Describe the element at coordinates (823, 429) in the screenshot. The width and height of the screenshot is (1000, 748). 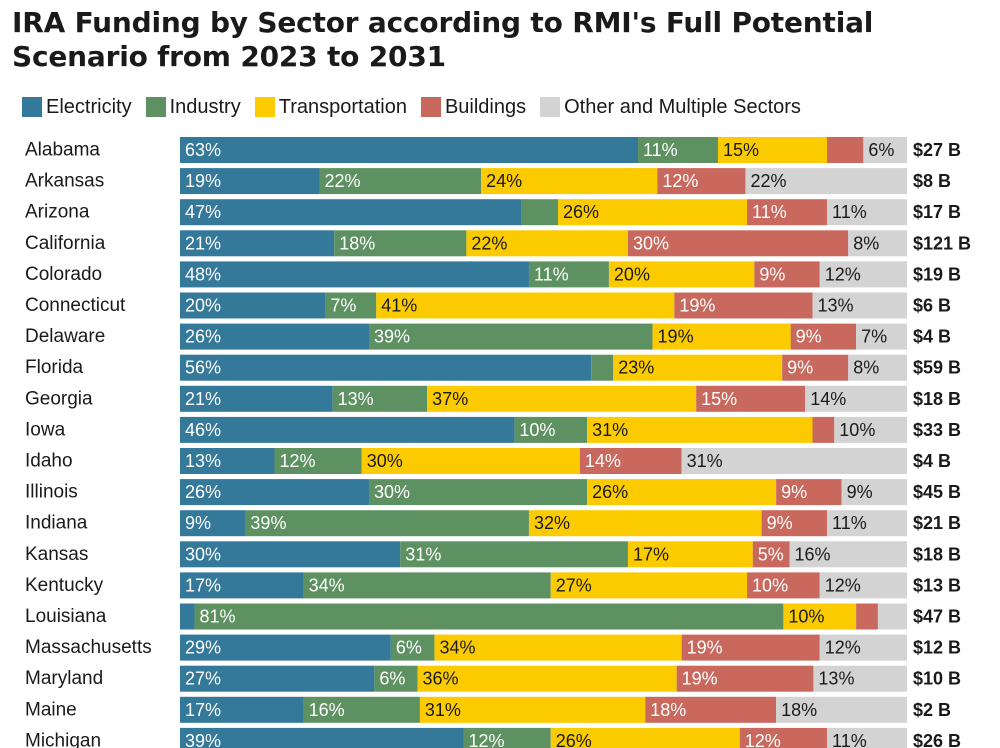
I see `bar-segment-iowa-buildings` at that location.